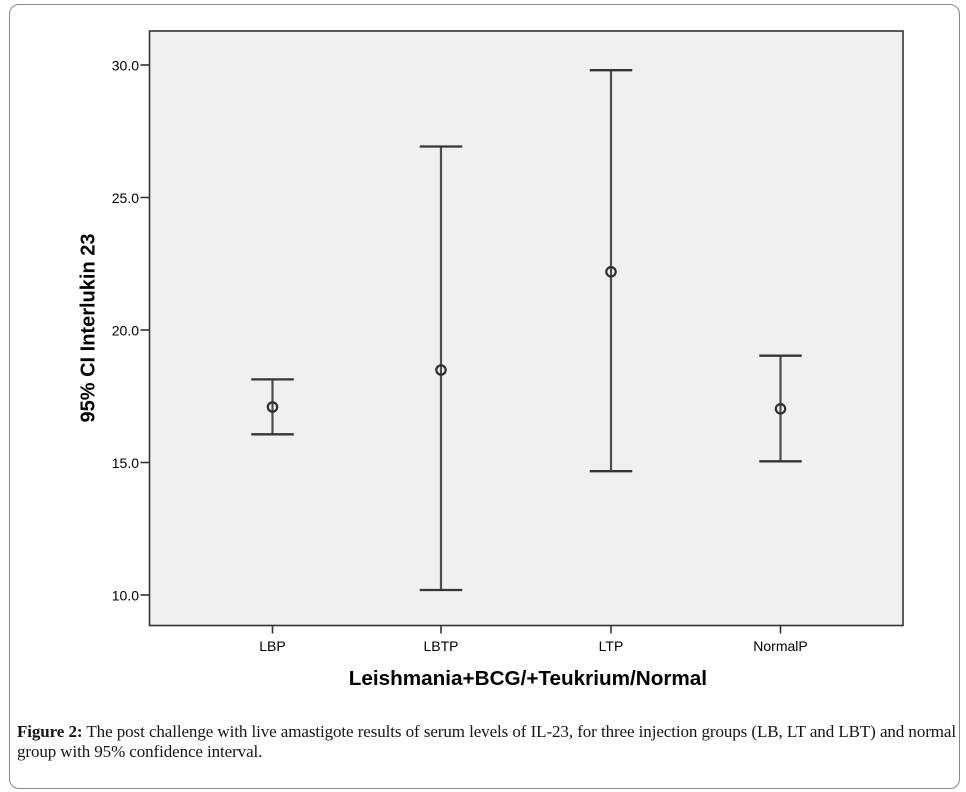 This screenshot has width=966, height=792. I want to click on svg-text: 95% CI Interlukin 23, so click(89, 328).